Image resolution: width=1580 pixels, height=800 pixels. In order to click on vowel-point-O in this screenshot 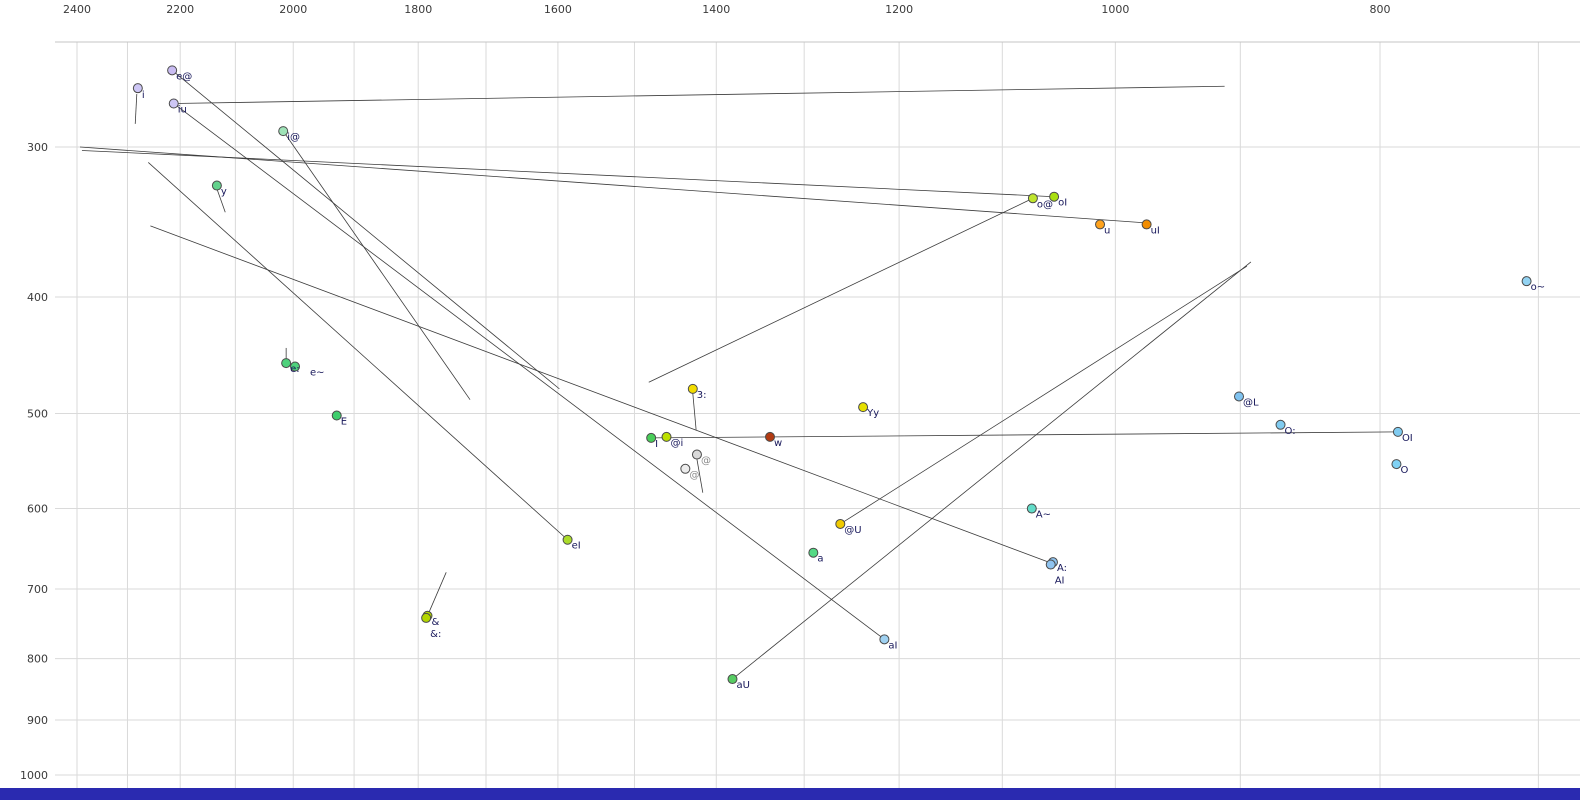, I will do `click(1396, 464)`.